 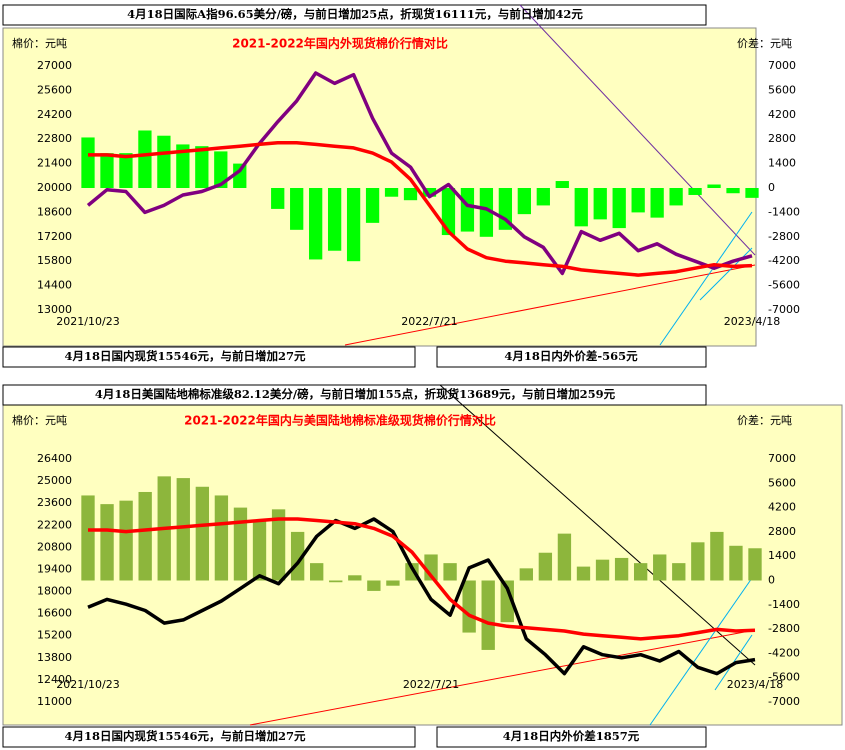 I want to click on y-tick-label: 15800, so click(x=54, y=260).